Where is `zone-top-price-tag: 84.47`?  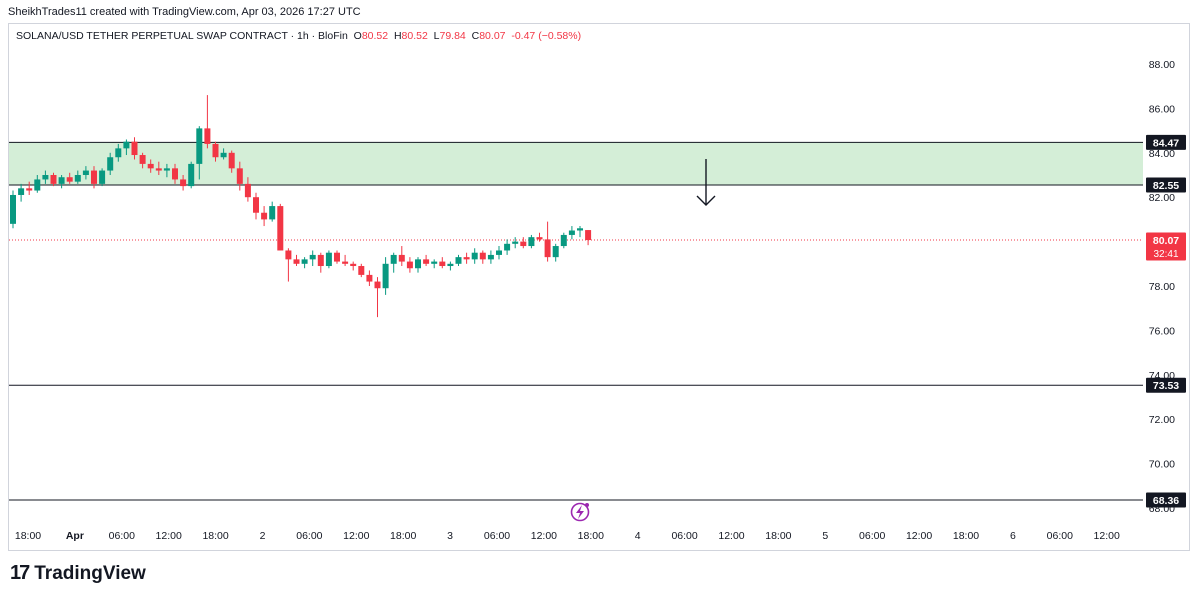 zone-top-price-tag: 84.47 is located at coordinates (1166, 143).